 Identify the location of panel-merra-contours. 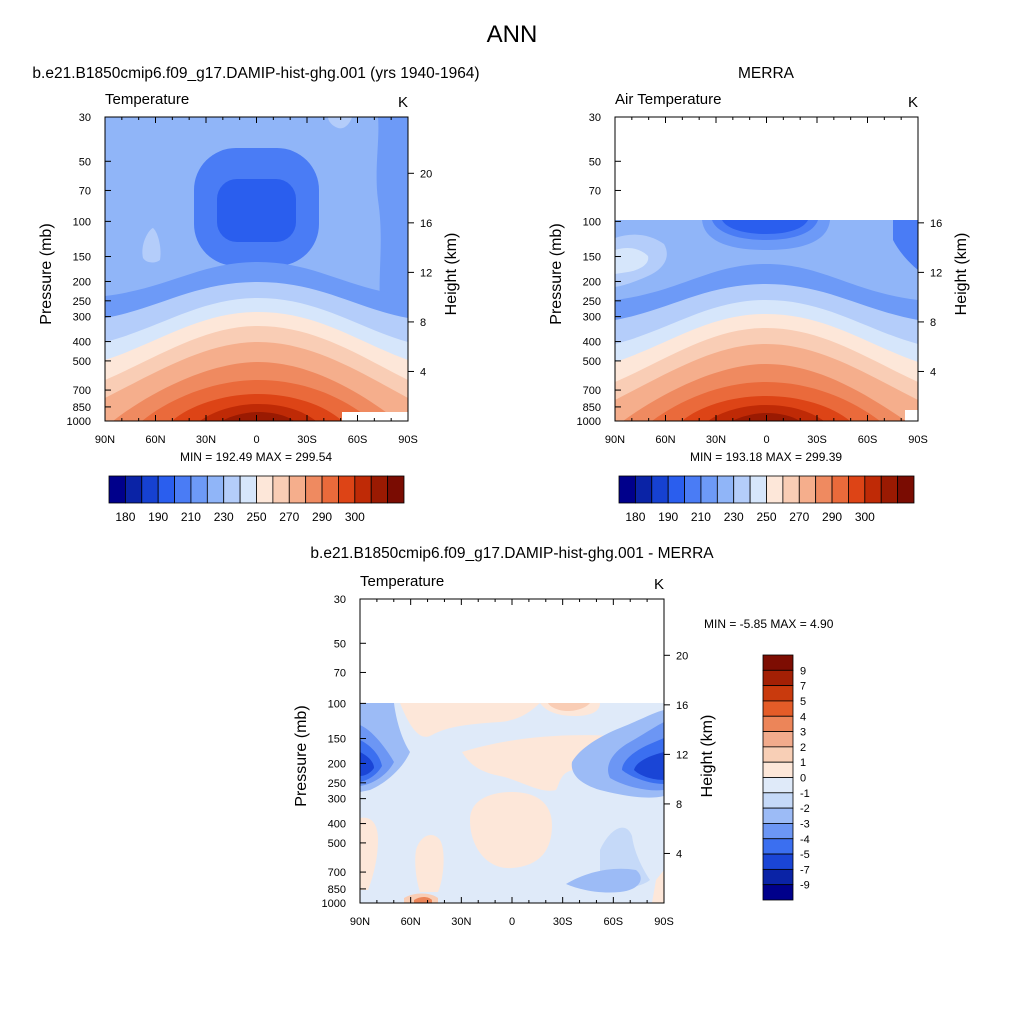
(766, 320).